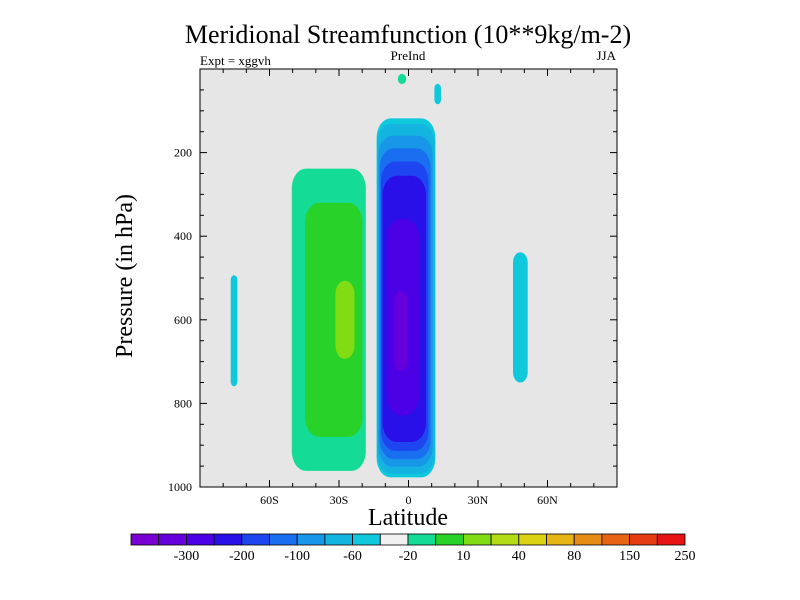 This screenshot has height=600, width=800. What do you see at coordinates (574, 556) in the screenshot?
I see `colorbar-label: 80` at bounding box center [574, 556].